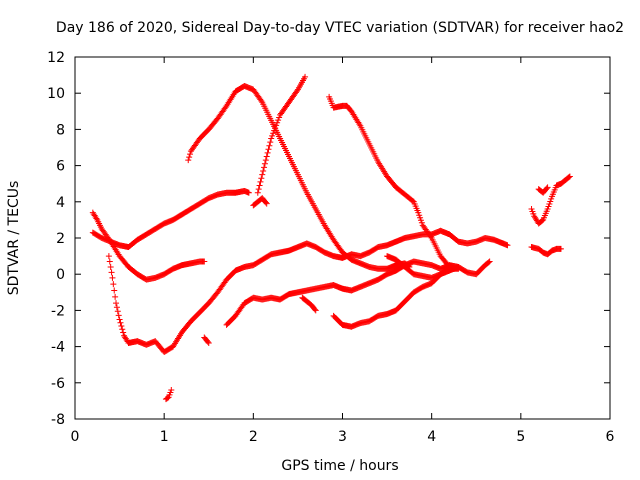  I want to click on y-axis-label: SDTVAR / TECUs, so click(14, 238).